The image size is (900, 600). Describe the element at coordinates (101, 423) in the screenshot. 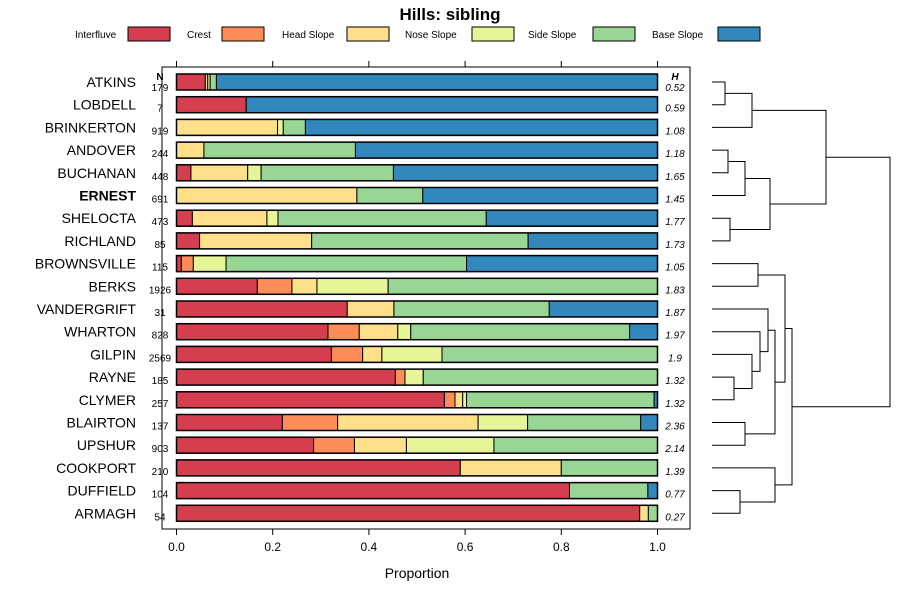

I see `category-label-blairton: BLAIRTON` at that location.